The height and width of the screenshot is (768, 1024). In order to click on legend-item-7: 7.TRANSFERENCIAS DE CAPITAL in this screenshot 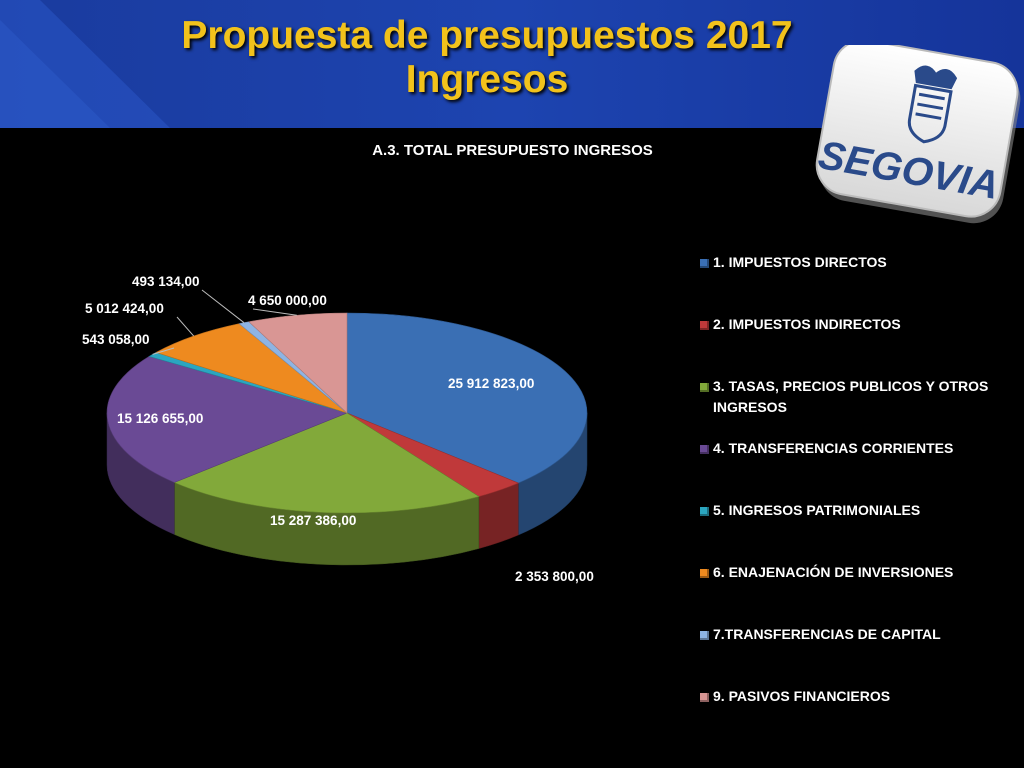, I will do `click(855, 635)`.